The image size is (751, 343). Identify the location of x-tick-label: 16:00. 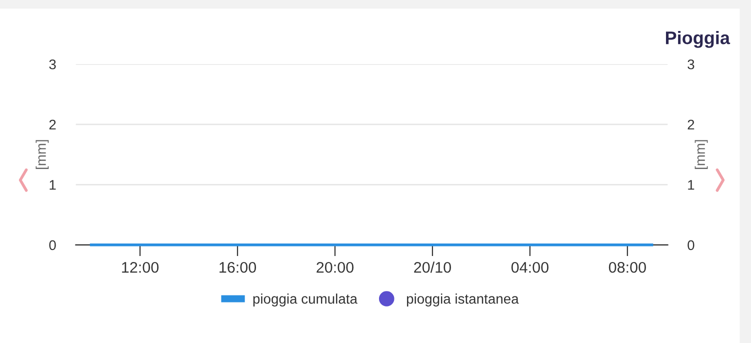
(238, 267).